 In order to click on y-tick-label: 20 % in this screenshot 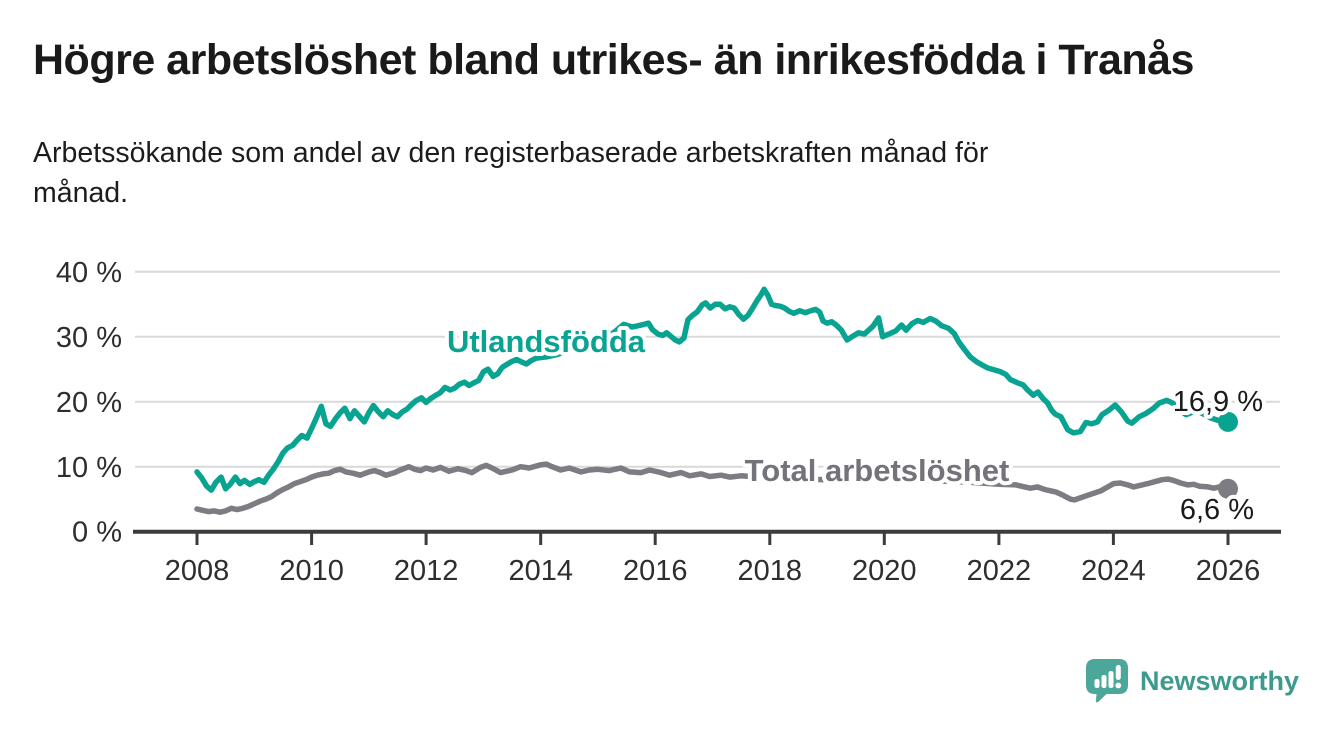, I will do `click(89, 403)`.